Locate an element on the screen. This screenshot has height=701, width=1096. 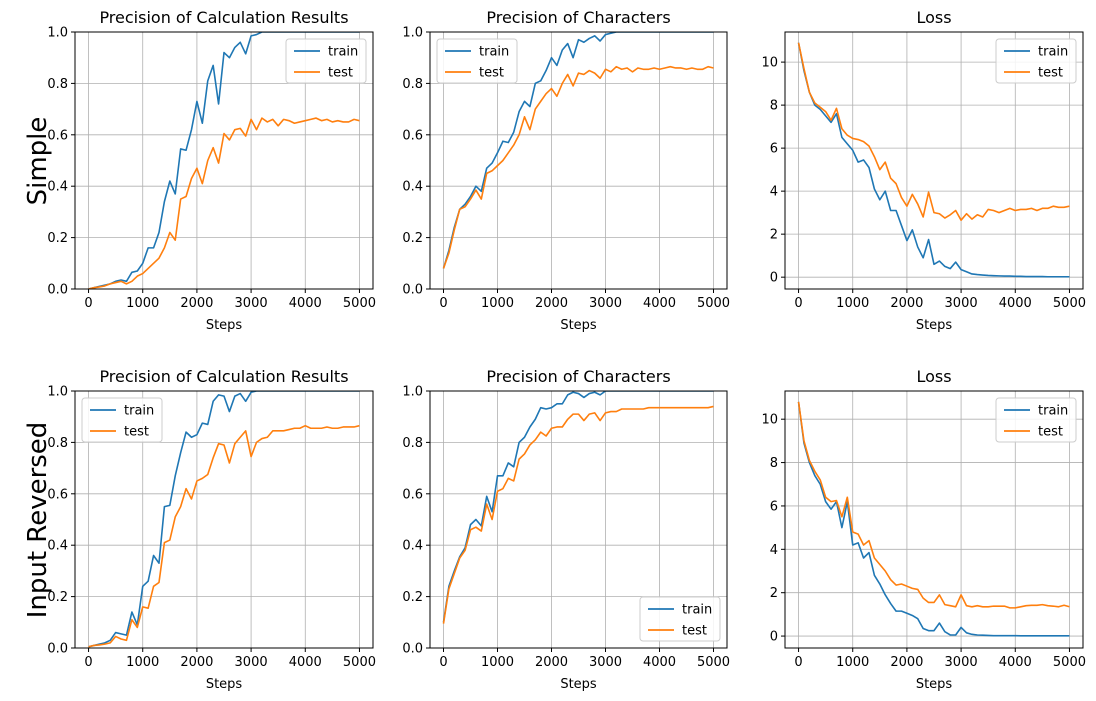
panel-6-legend: train test is located at coordinates (1036, 420).